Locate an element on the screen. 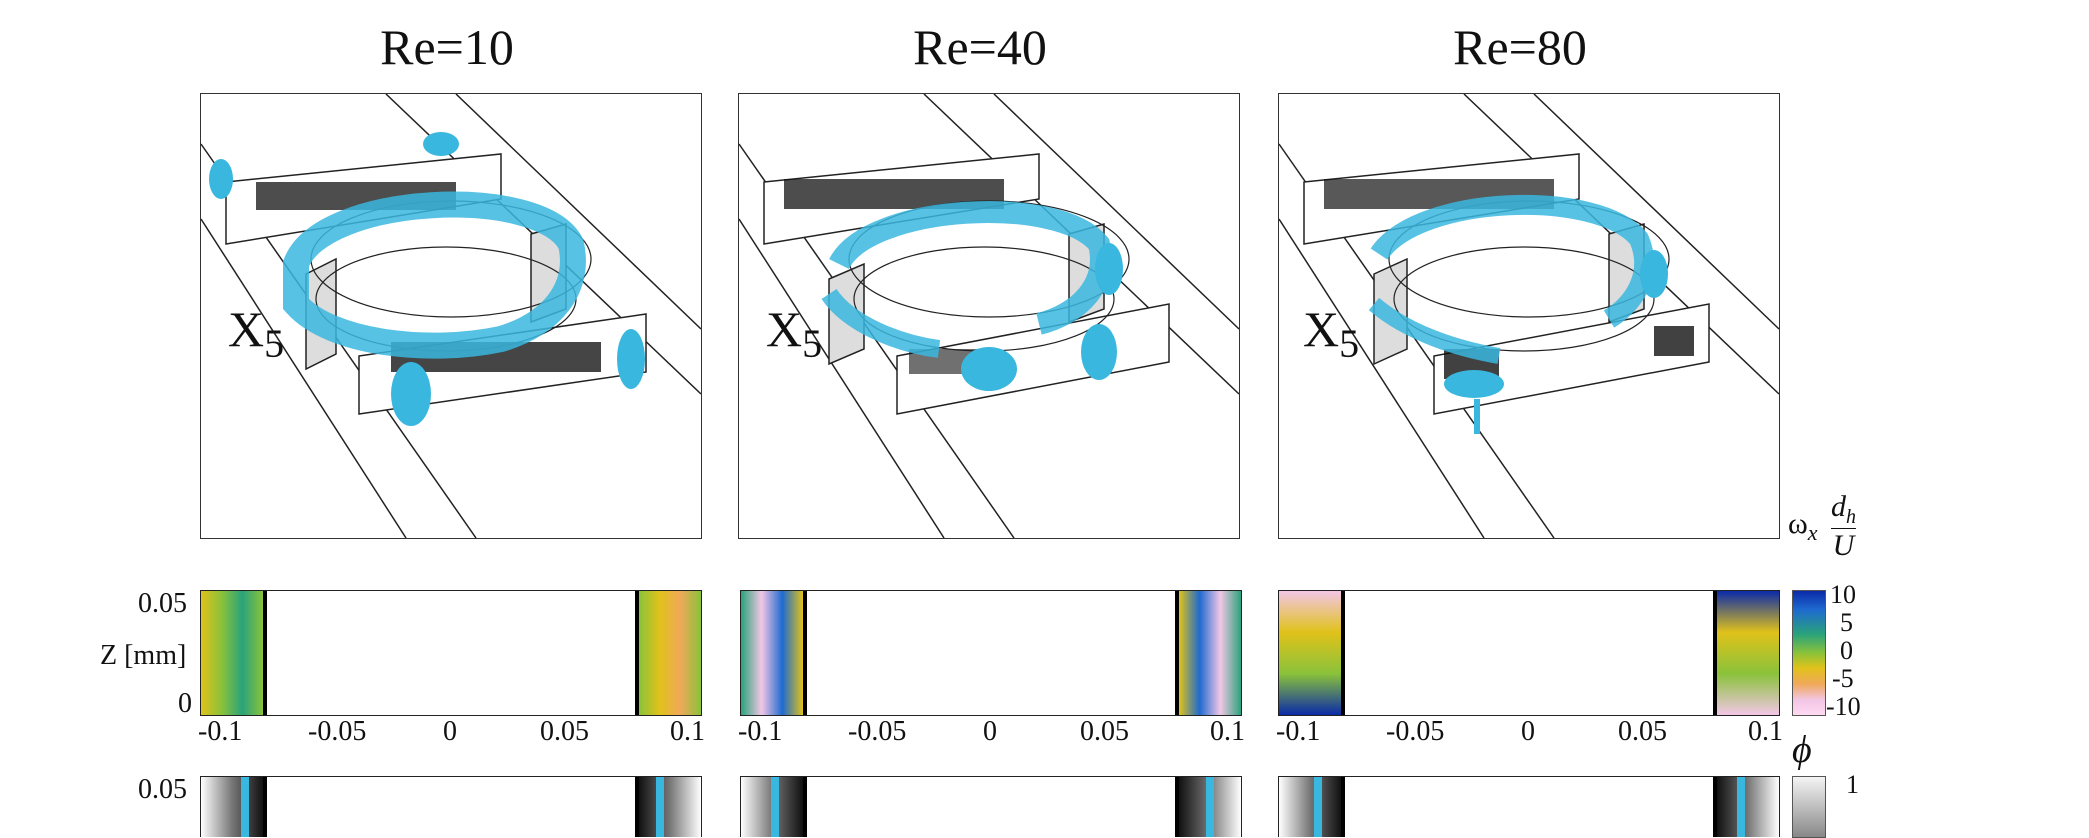 The image size is (2089, 838). panel-label-re10: X5 is located at coordinates (256, 333).